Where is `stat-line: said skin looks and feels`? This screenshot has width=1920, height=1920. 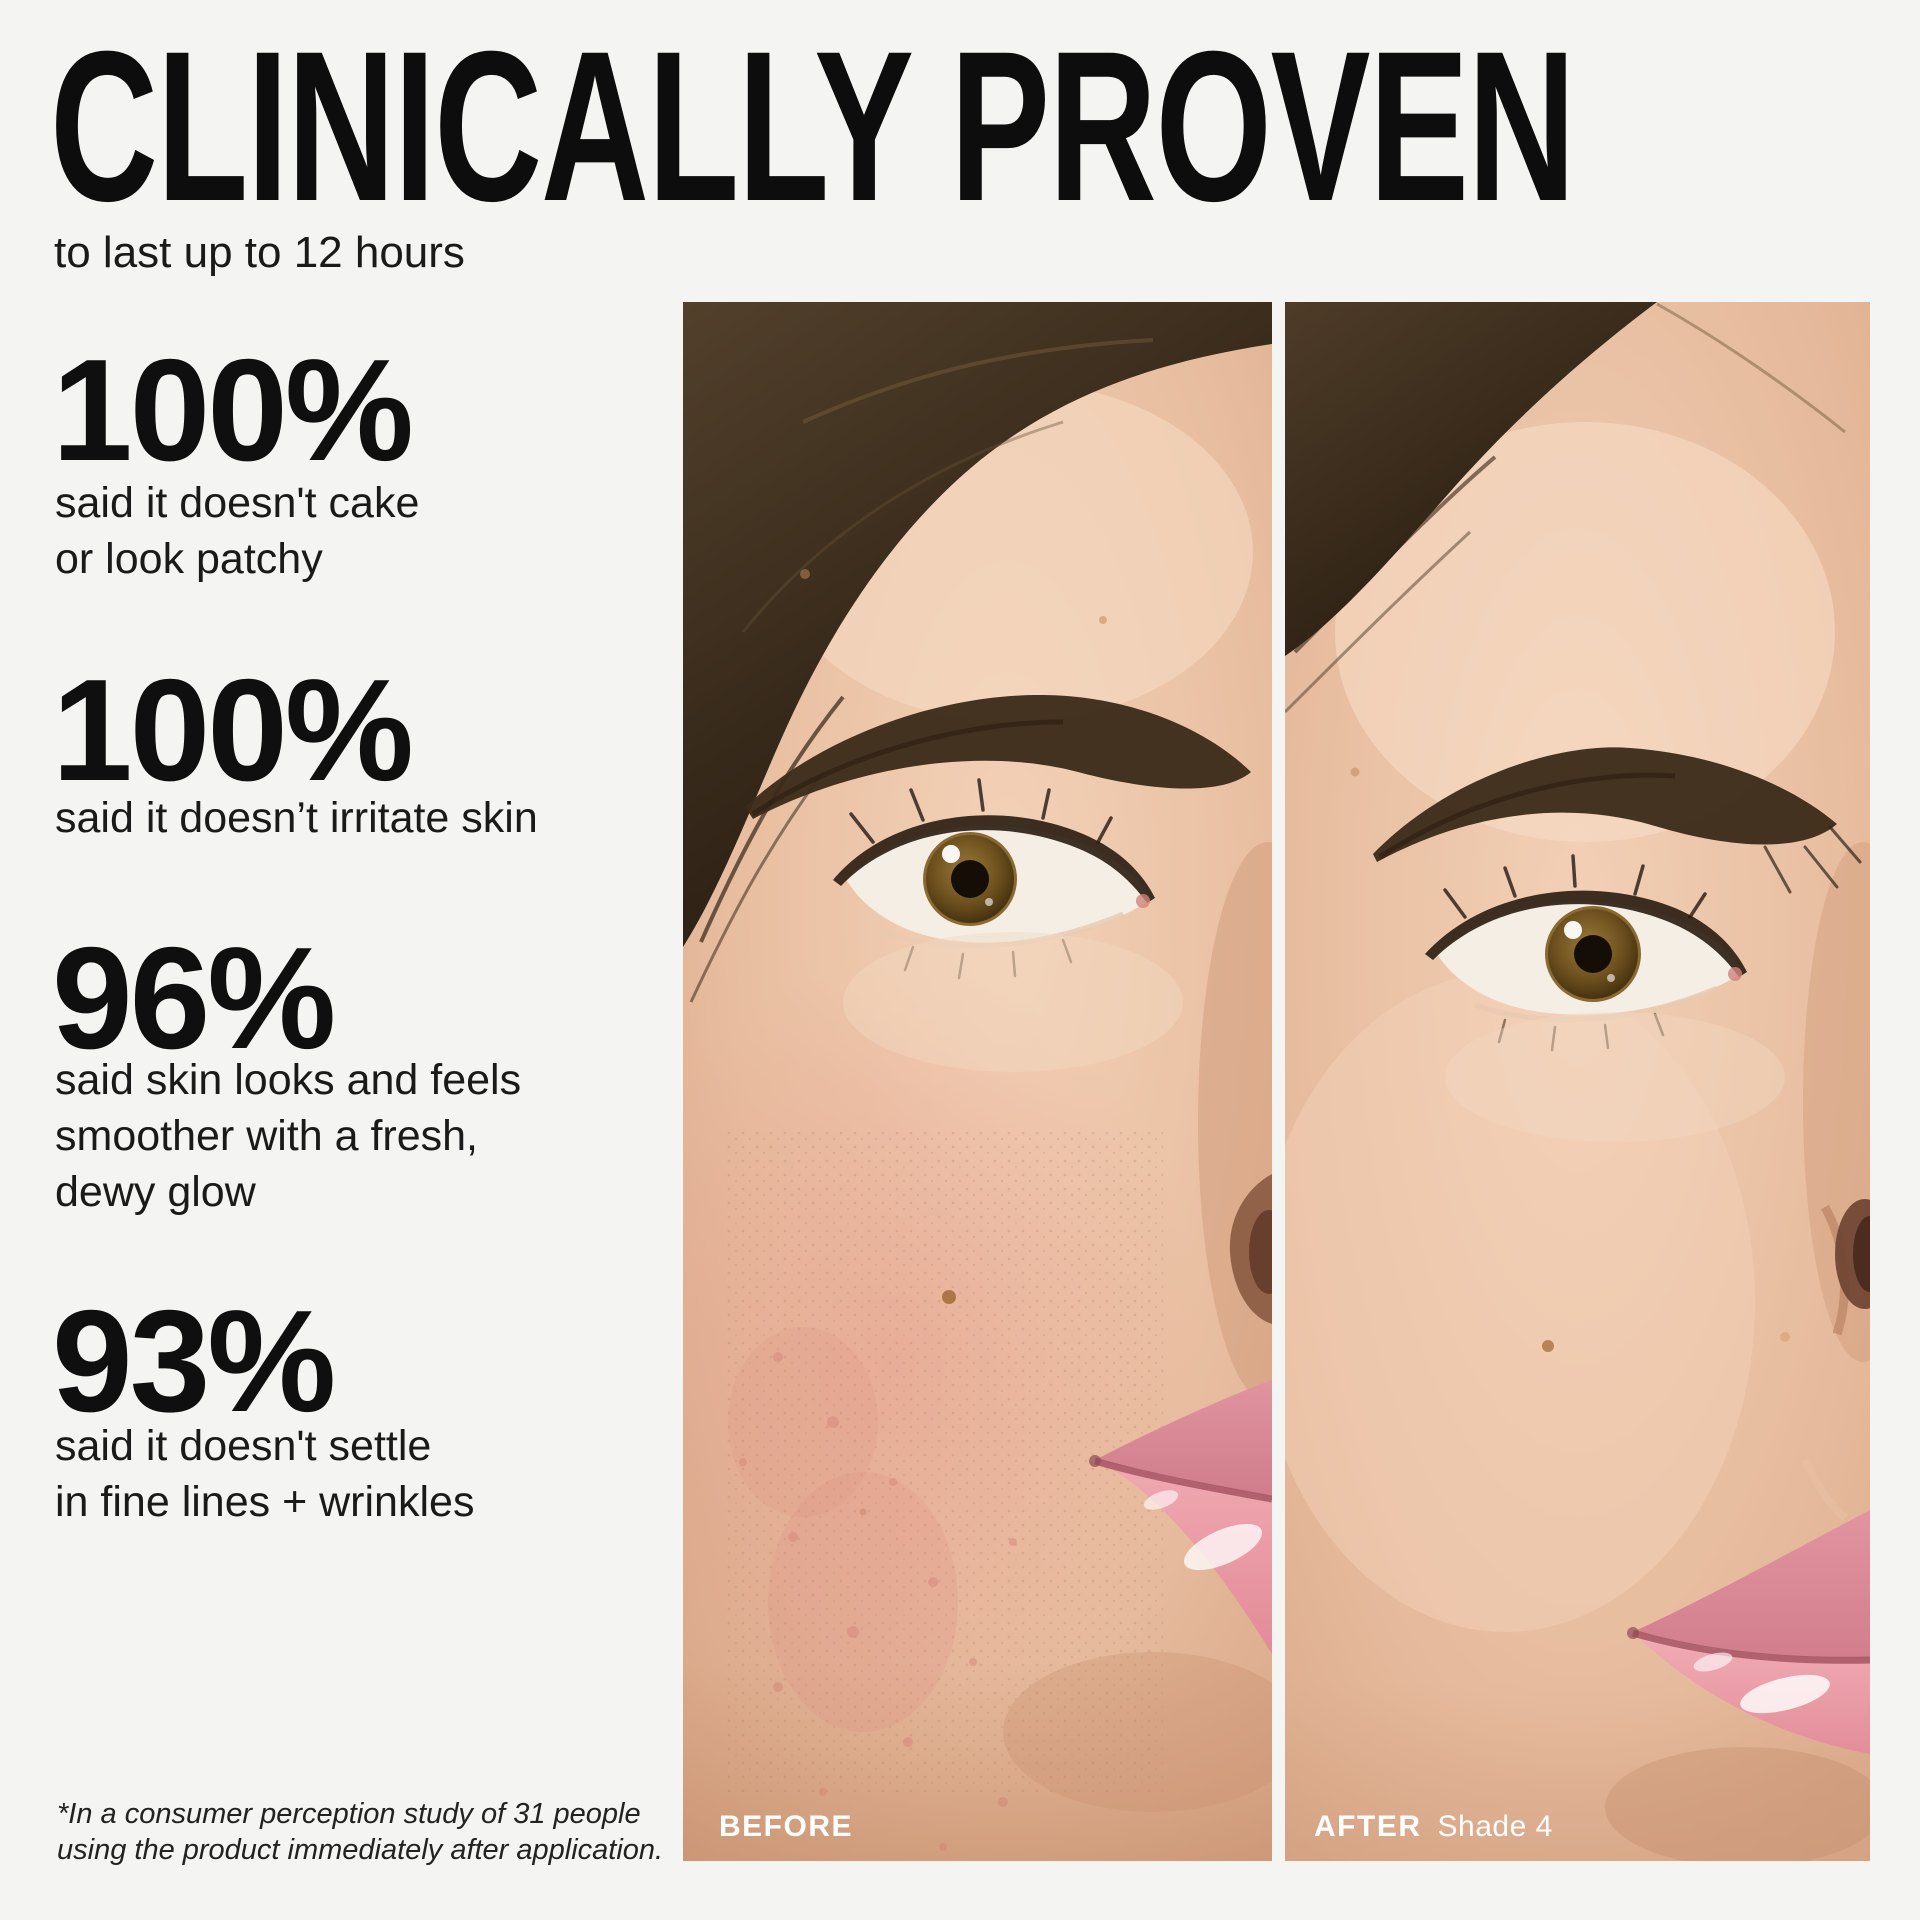 stat-line: said skin looks and feels is located at coordinates (288, 1080).